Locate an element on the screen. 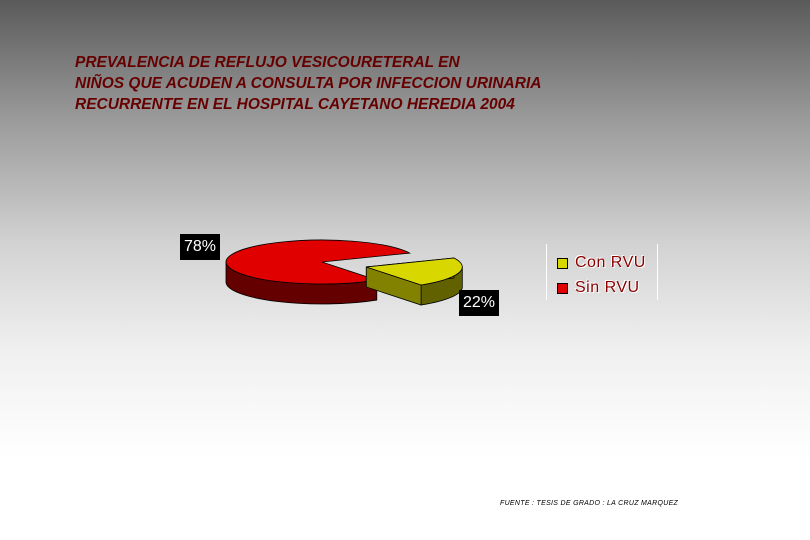  slice-label-sin-rvu: 78% is located at coordinates (200, 247).